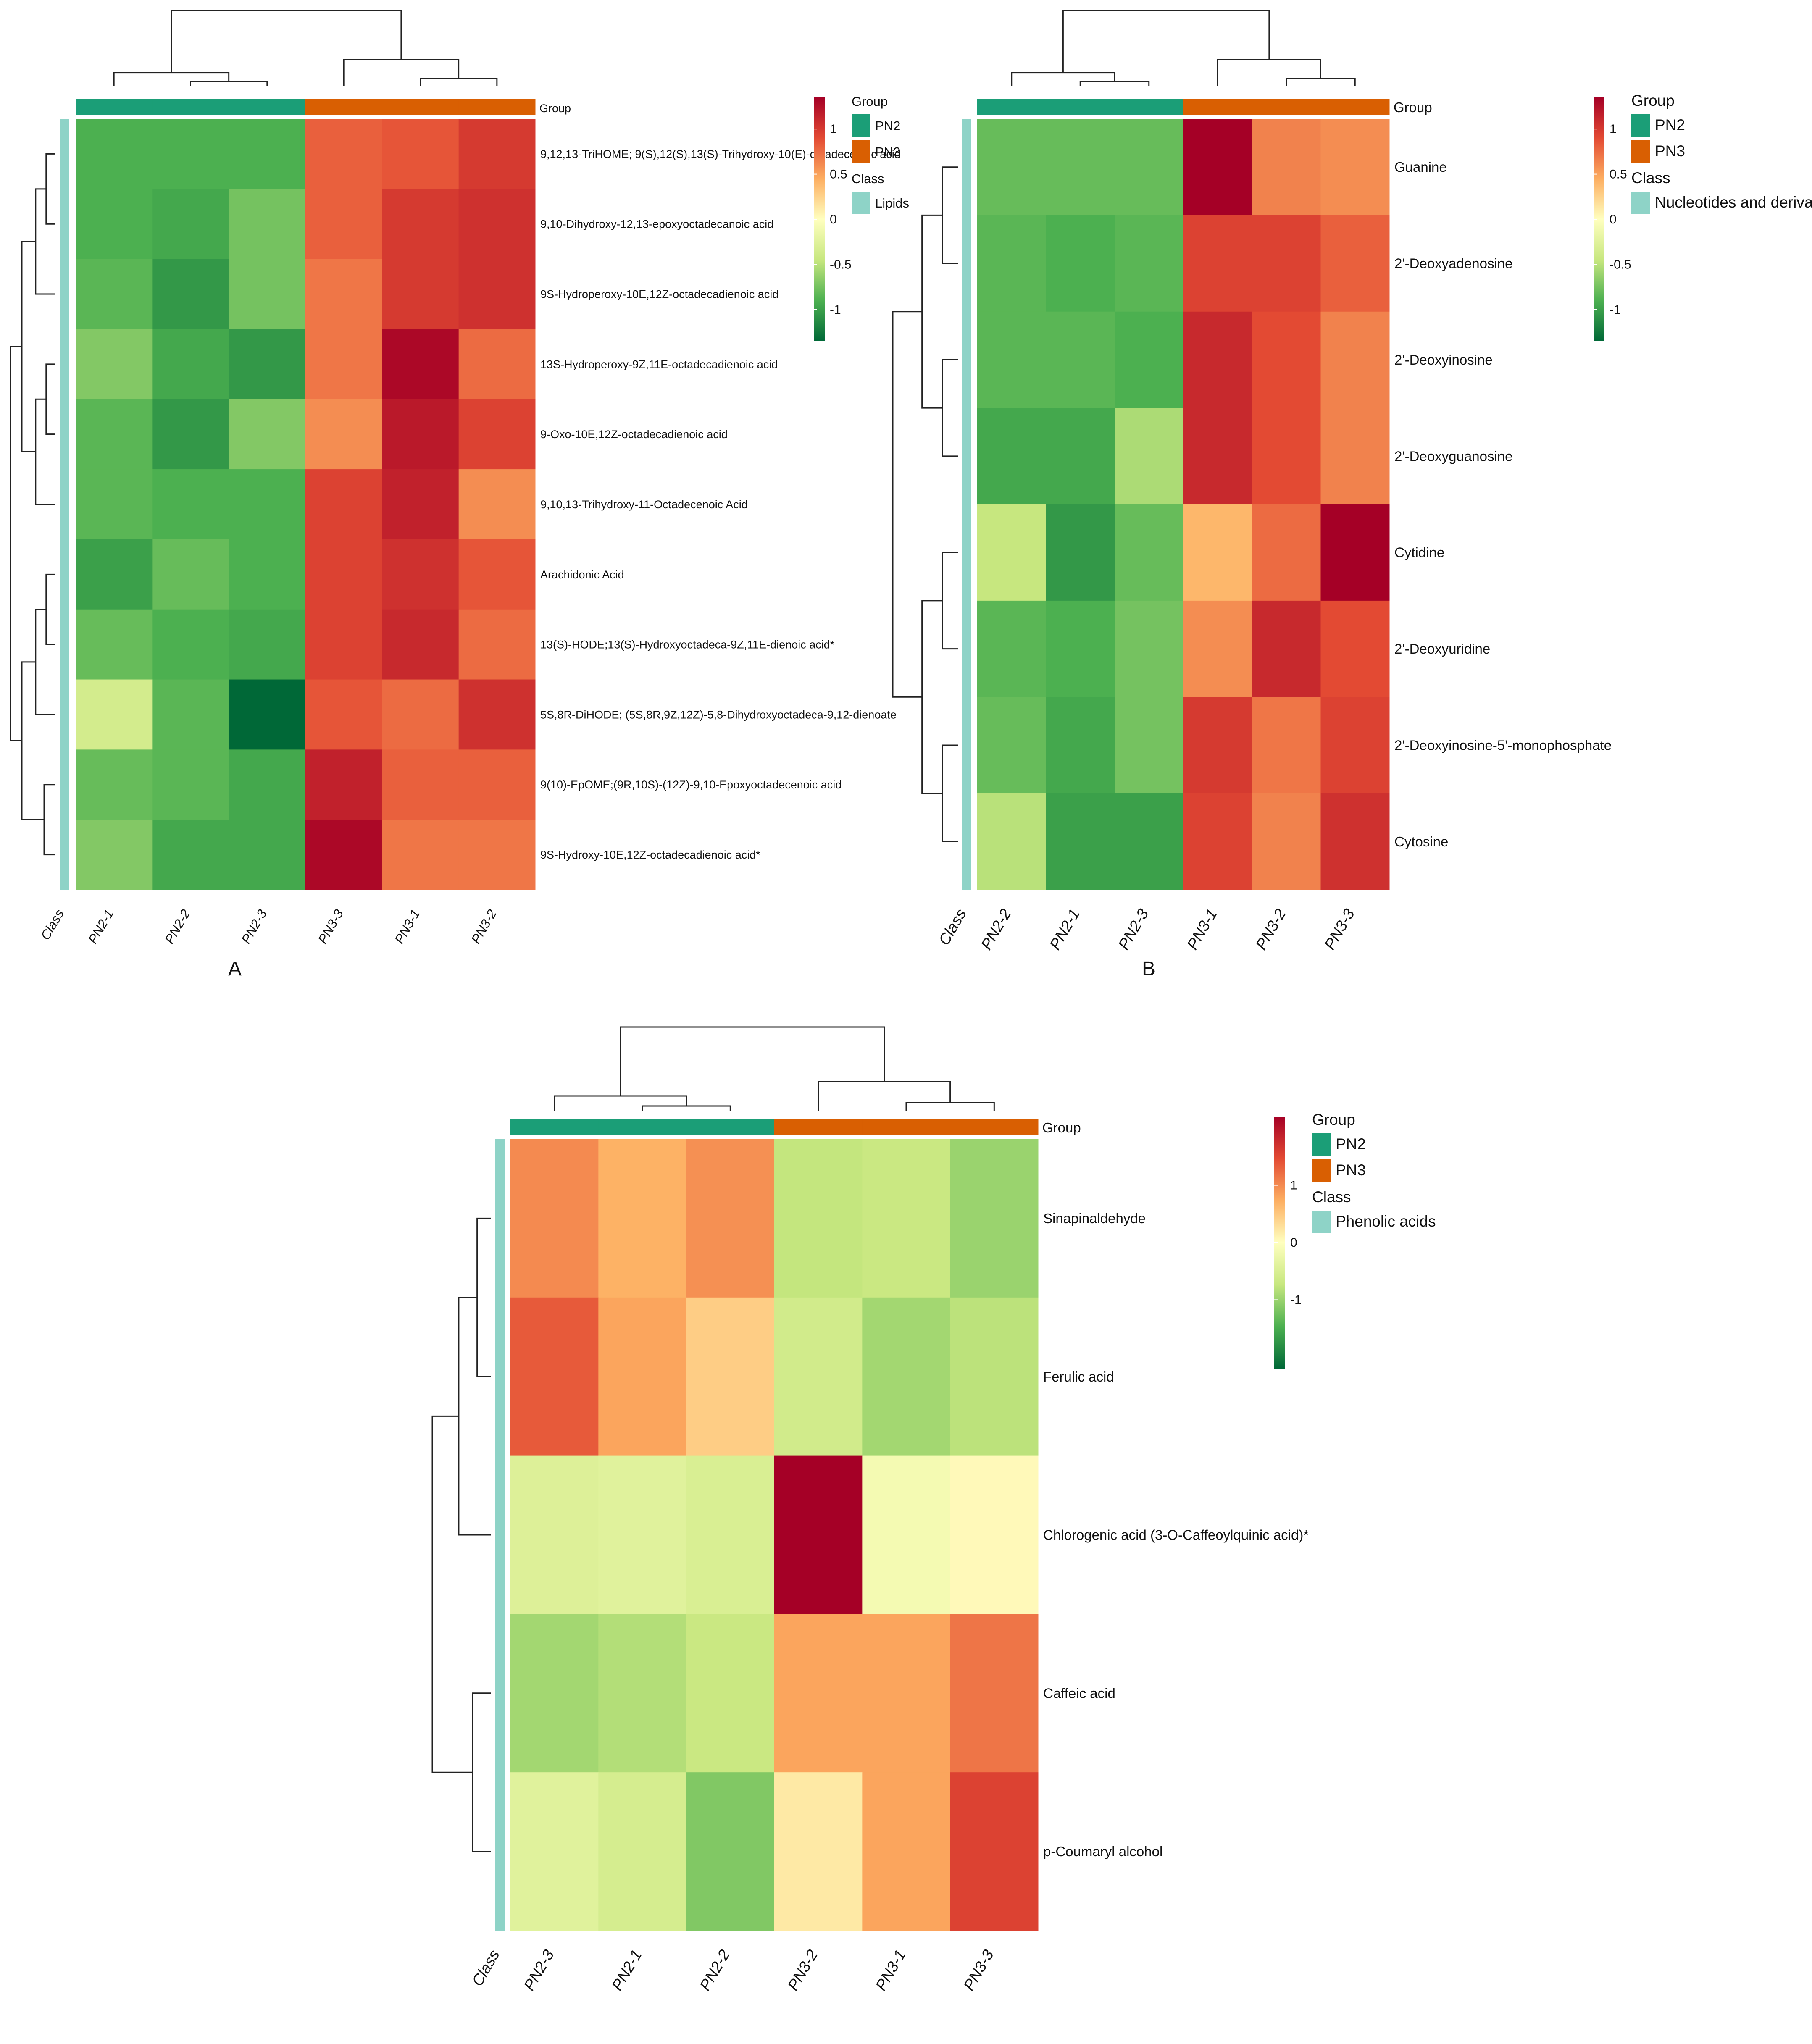 This screenshot has width=1812, height=2044. What do you see at coordinates (626, 1970) in the screenshot?
I see `column-label: PN2-1` at bounding box center [626, 1970].